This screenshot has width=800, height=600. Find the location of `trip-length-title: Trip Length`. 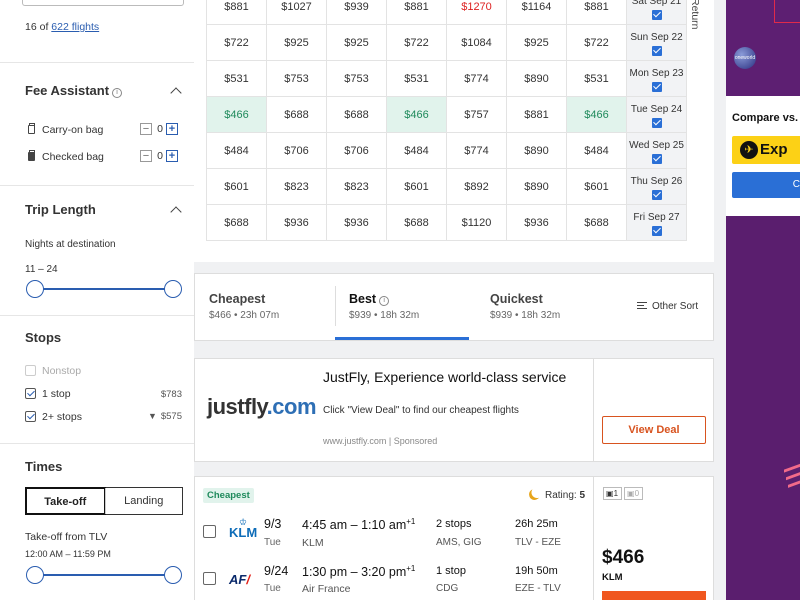

trip-length-title: Trip Length is located at coordinates (60, 209).